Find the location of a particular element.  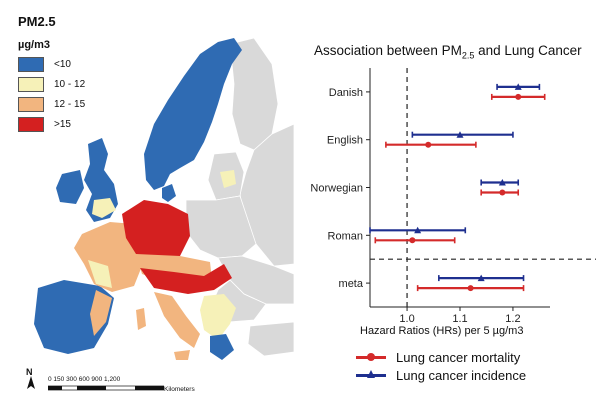

sicily-shape is located at coordinates (182, 355).